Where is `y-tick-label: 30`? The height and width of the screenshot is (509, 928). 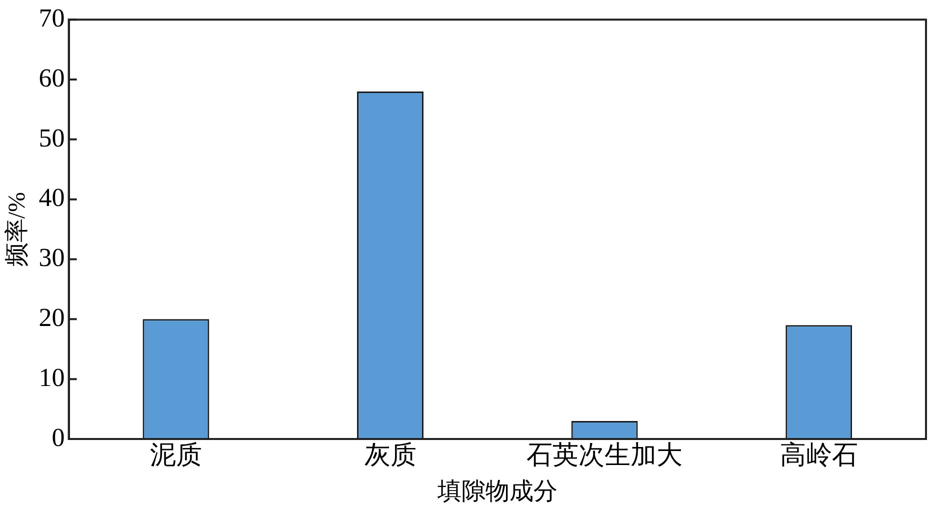
y-tick-label: 30 is located at coordinates (51, 257).